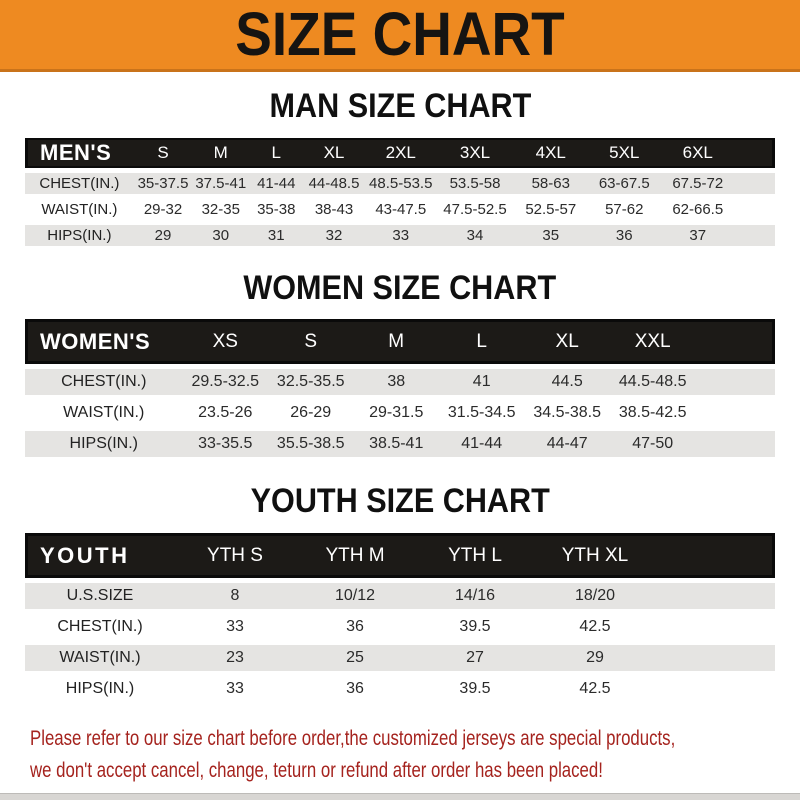 The height and width of the screenshot is (800, 800). What do you see at coordinates (79, 183) in the screenshot?
I see `men-row-label: CHEST(IN.)` at bounding box center [79, 183].